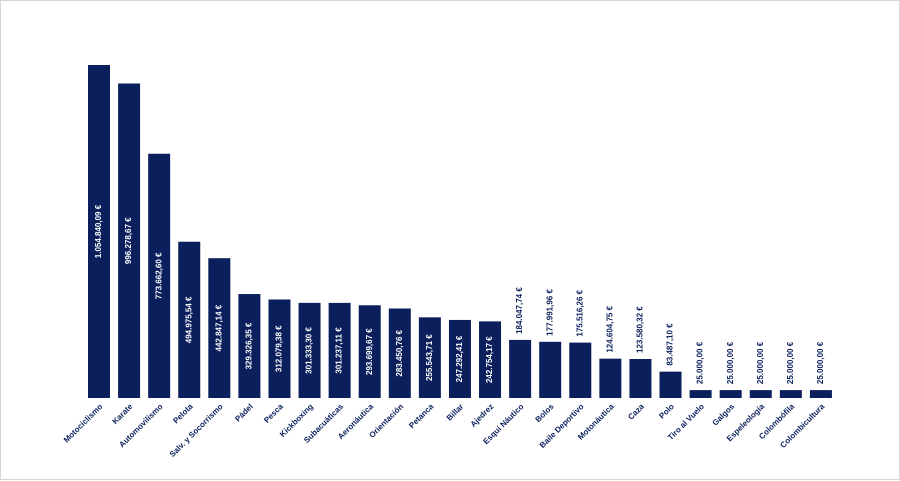 The image size is (900, 481). Describe the element at coordinates (183, 414) in the screenshot. I see `category-label: Pelota` at that location.